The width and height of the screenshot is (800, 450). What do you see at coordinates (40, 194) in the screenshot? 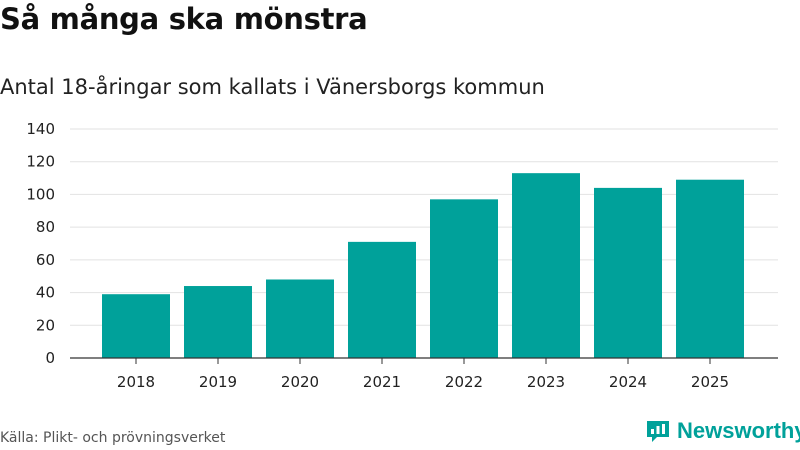
I see `y-tick-label: 100` at bounding box center [40, 194].